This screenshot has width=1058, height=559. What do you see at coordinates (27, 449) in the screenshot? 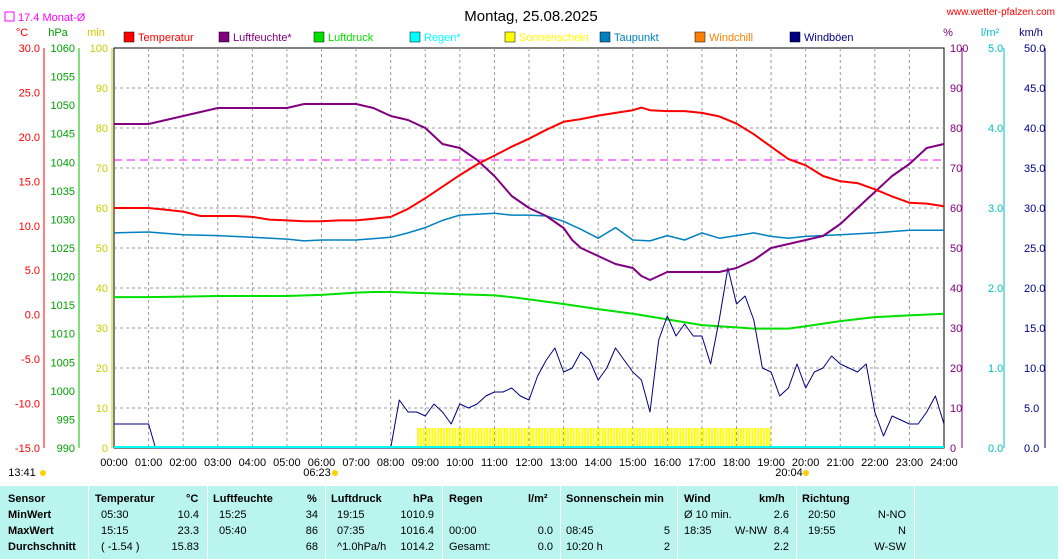
I see `temp-tick-label: -15.0` at bounding box center [27, 449].